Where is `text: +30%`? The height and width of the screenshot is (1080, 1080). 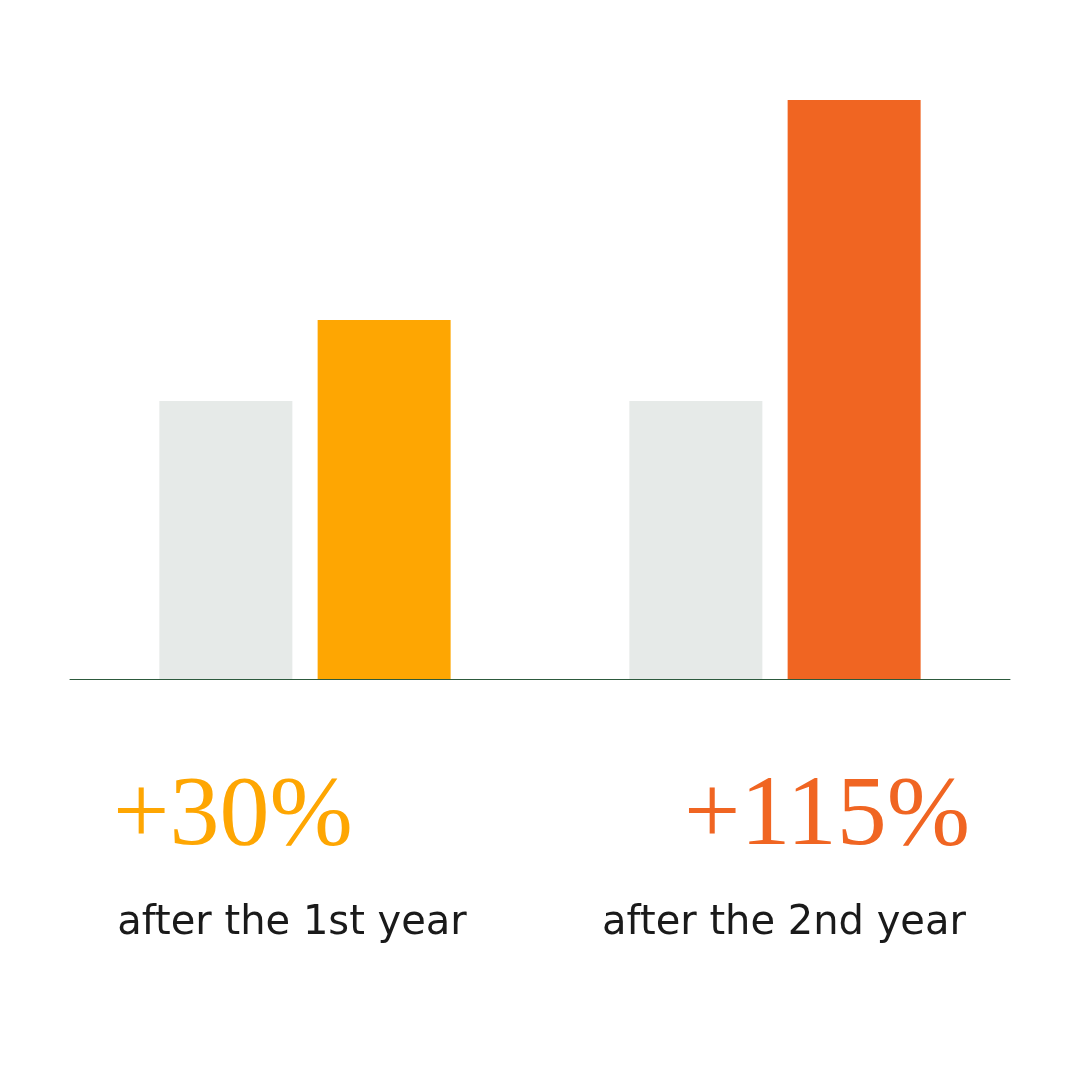
text: +30% is located at coordinates (233, 810).